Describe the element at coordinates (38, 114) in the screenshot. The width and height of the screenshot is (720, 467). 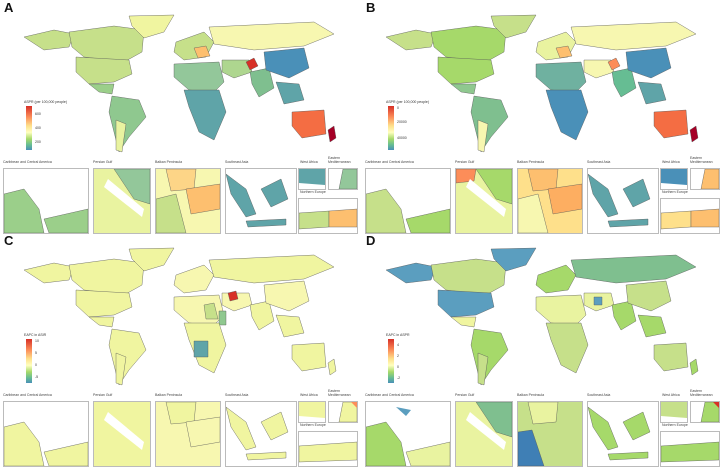
I see `legend-tick: 600` at that location.